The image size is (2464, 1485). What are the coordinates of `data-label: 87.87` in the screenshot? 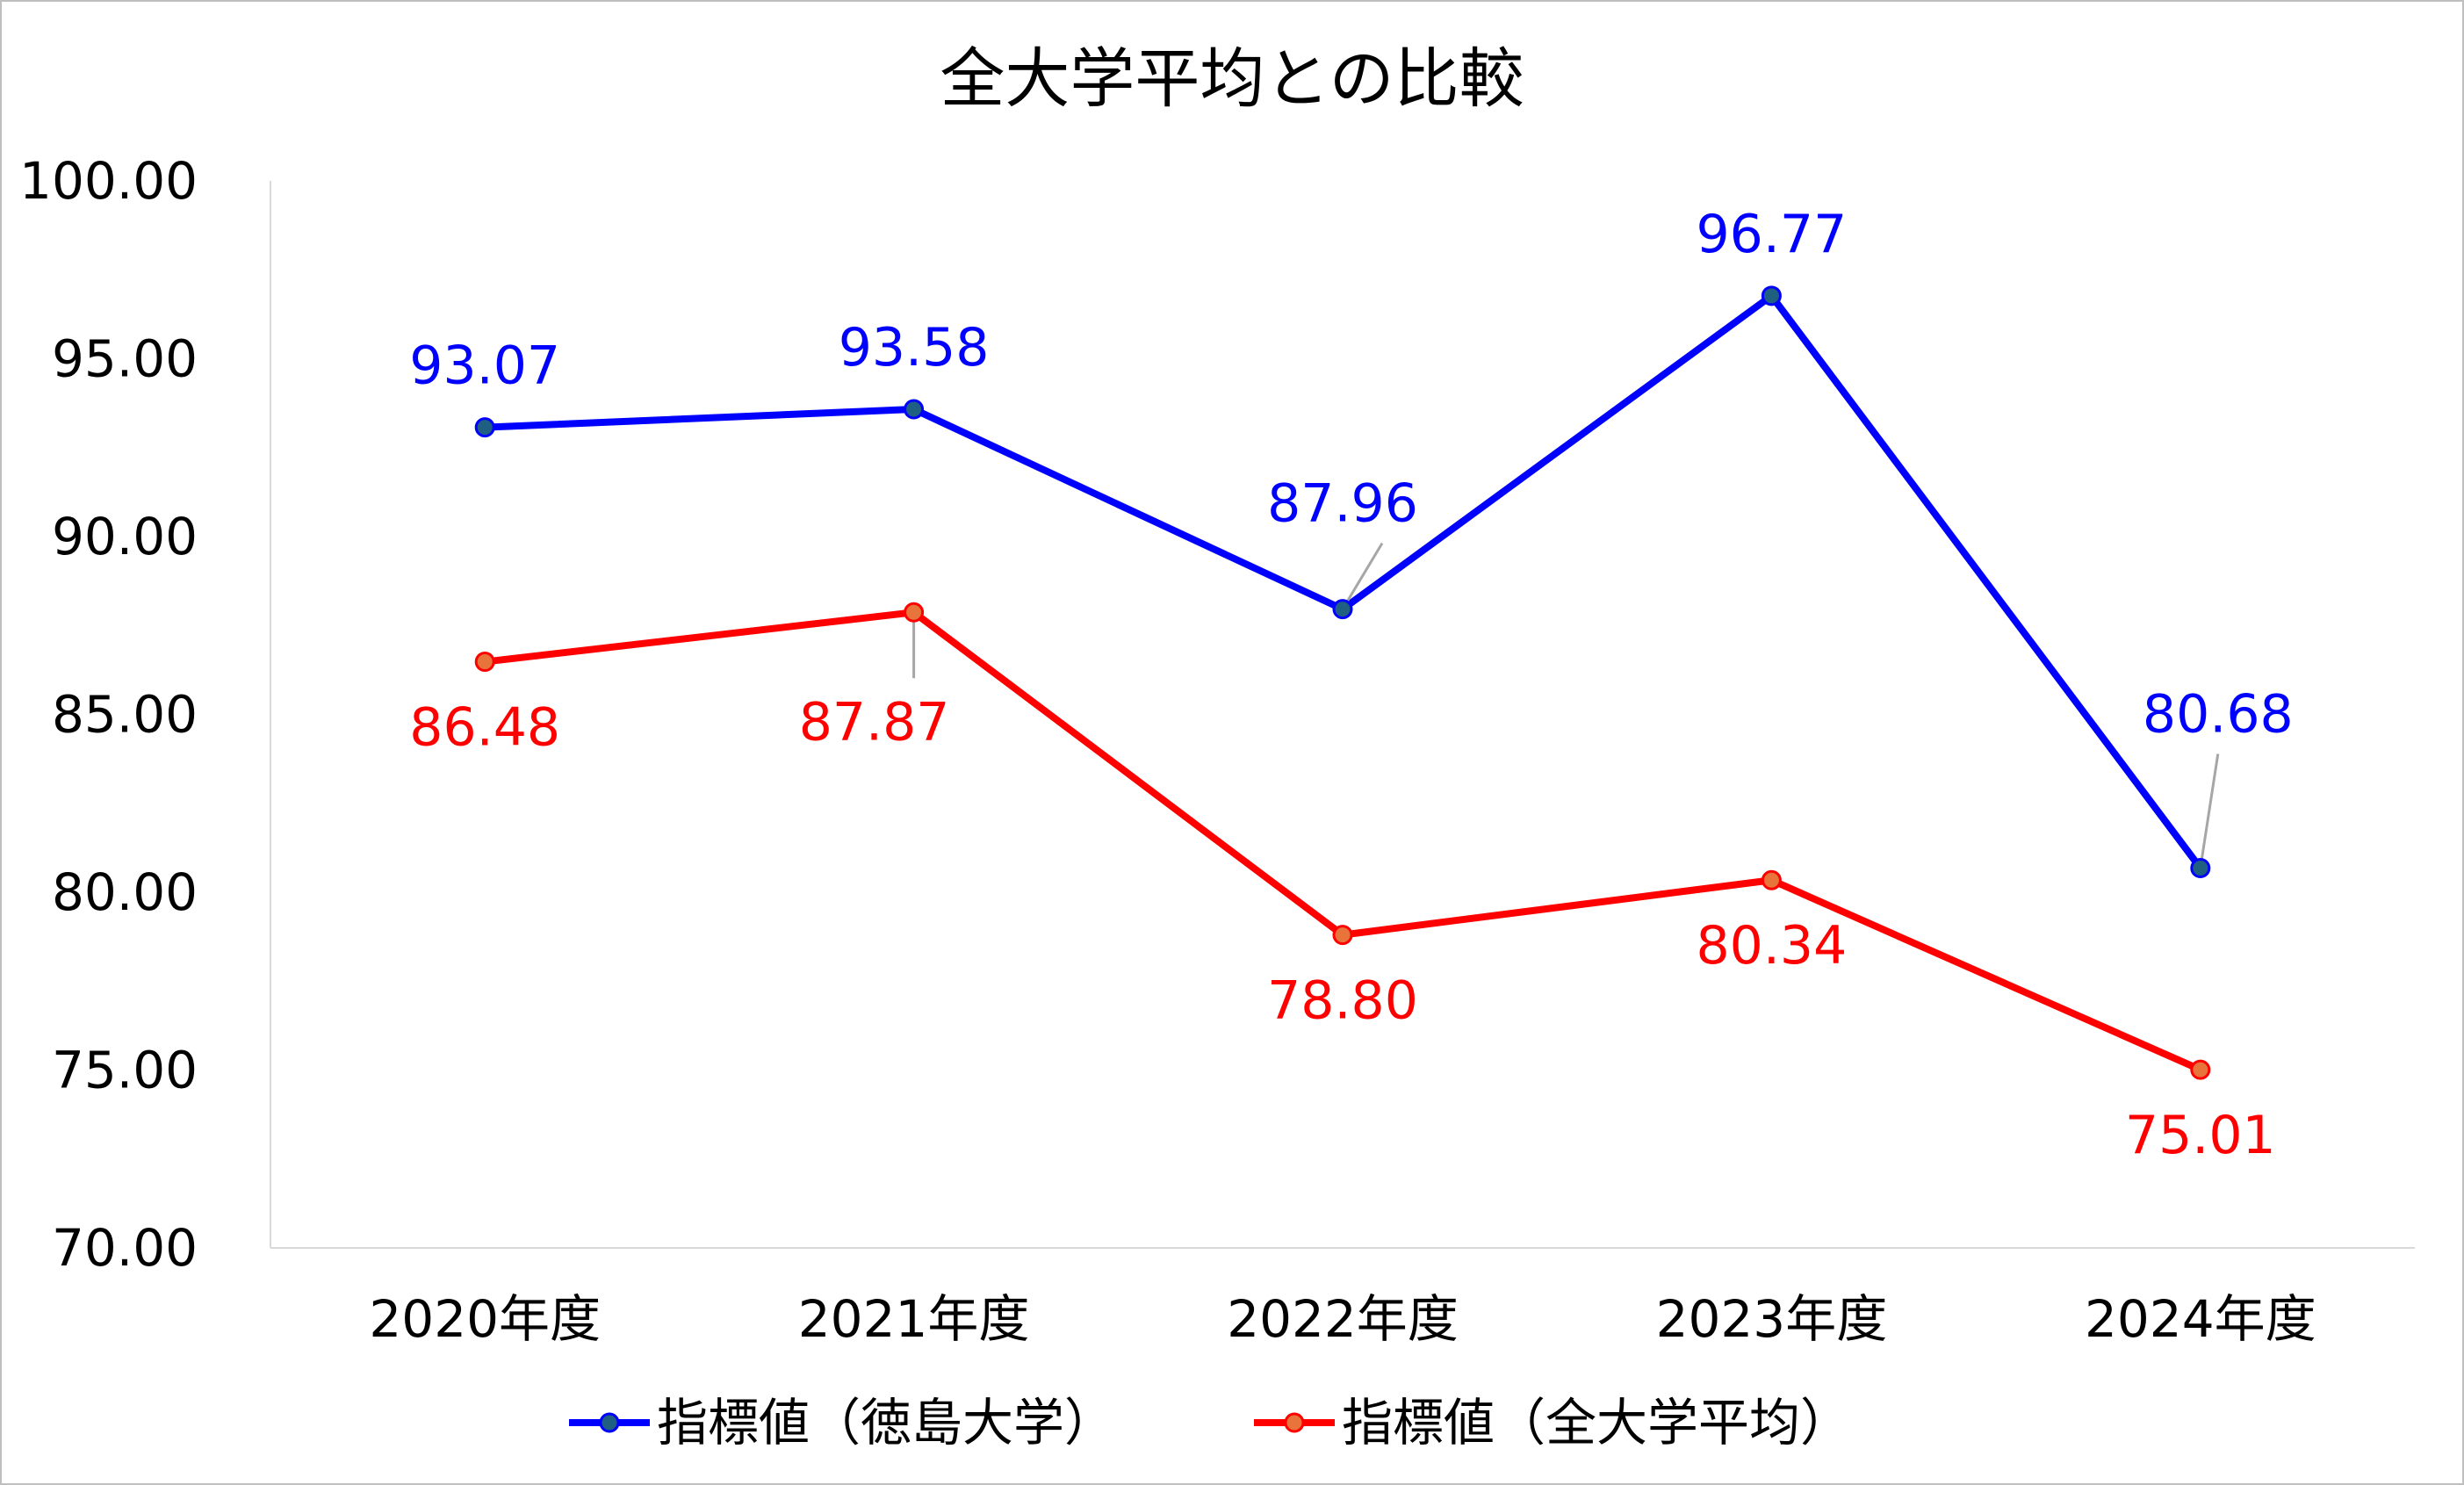 It's located at (874, 722).